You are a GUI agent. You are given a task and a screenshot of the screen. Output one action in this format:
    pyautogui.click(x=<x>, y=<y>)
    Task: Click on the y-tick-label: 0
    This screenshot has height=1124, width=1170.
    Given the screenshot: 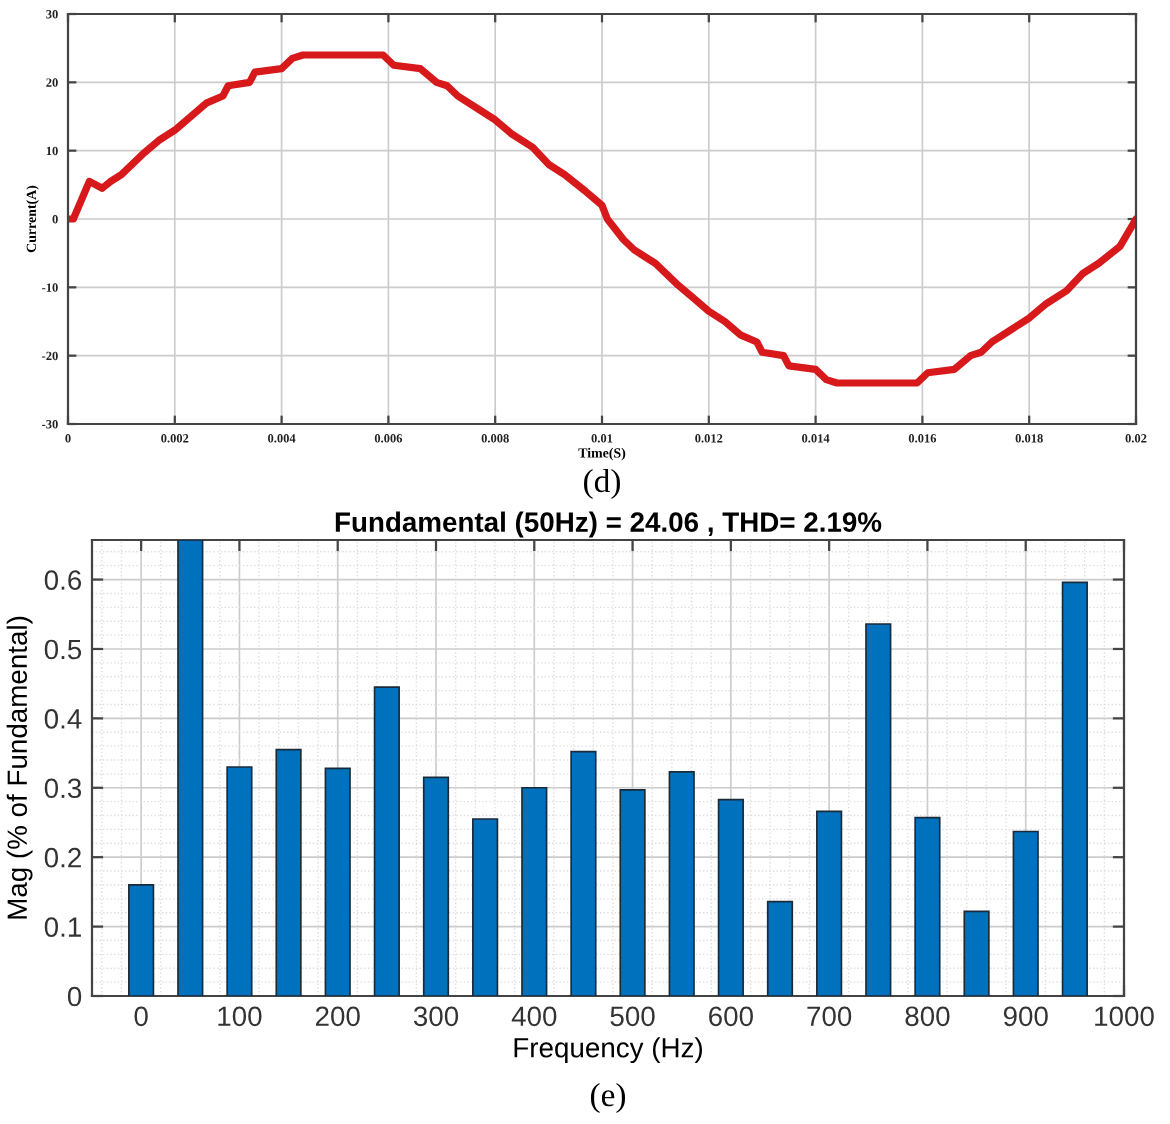 What is the action you would take?
    pyautogui.click(x=74, y=996)
    